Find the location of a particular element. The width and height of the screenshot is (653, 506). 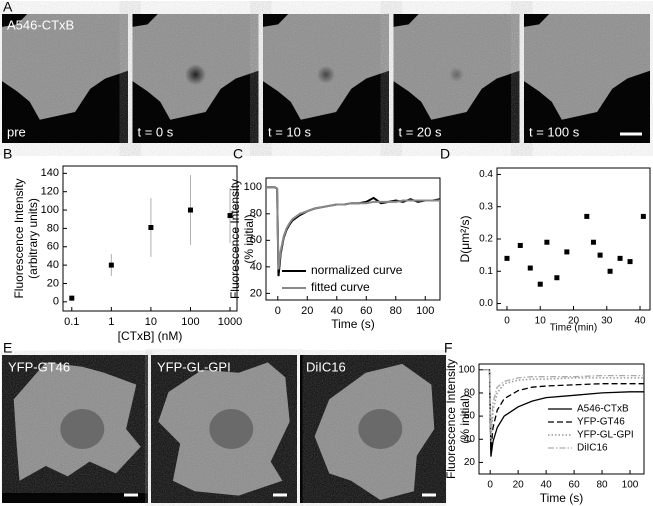

frame-label: t = 100 s is located at coordinates (554, 131).